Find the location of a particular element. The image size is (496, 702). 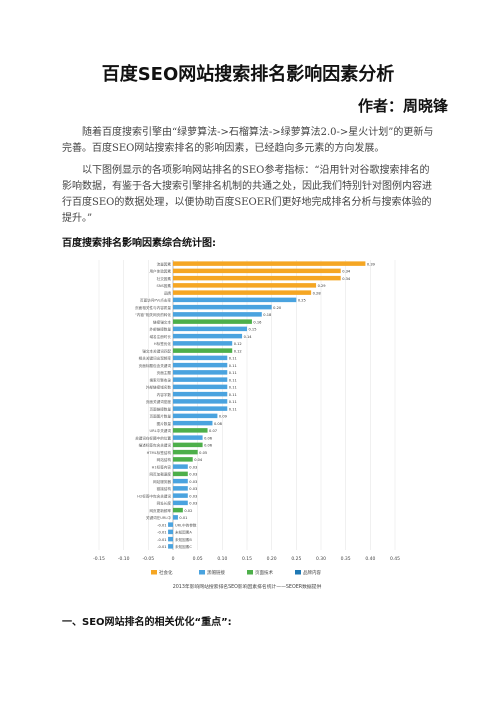

category-label: 搜索引擎收录 is located at coordinates (160, 379).